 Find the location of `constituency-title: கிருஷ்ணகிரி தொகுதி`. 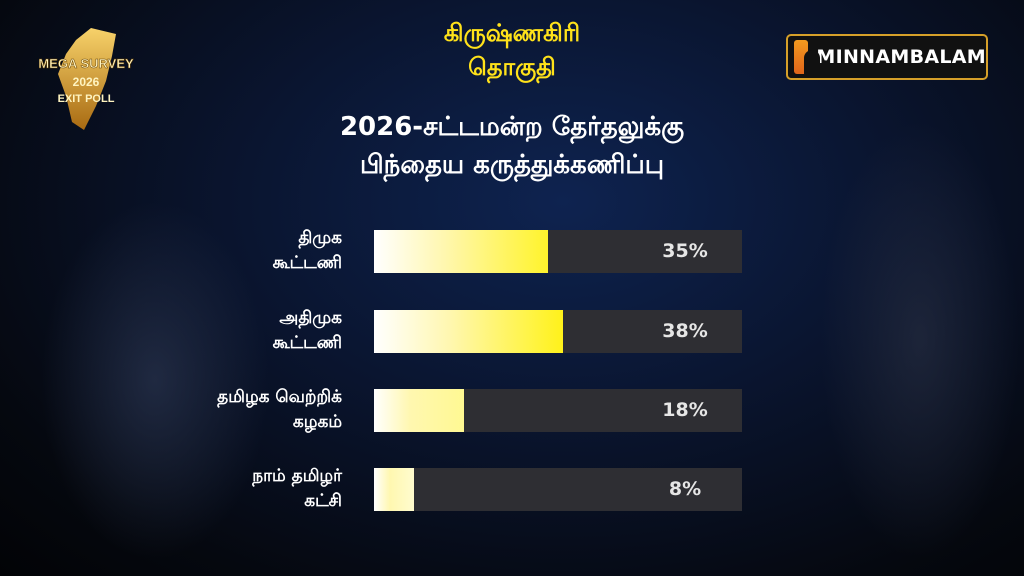

constituency-title: கிருஷ்ணகிரி தொகுதி is located at coordinates (512, 50).